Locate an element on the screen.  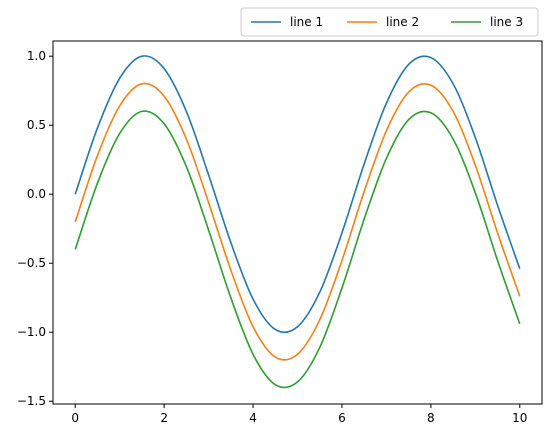
legend-box is located at coordinates (389, 22).